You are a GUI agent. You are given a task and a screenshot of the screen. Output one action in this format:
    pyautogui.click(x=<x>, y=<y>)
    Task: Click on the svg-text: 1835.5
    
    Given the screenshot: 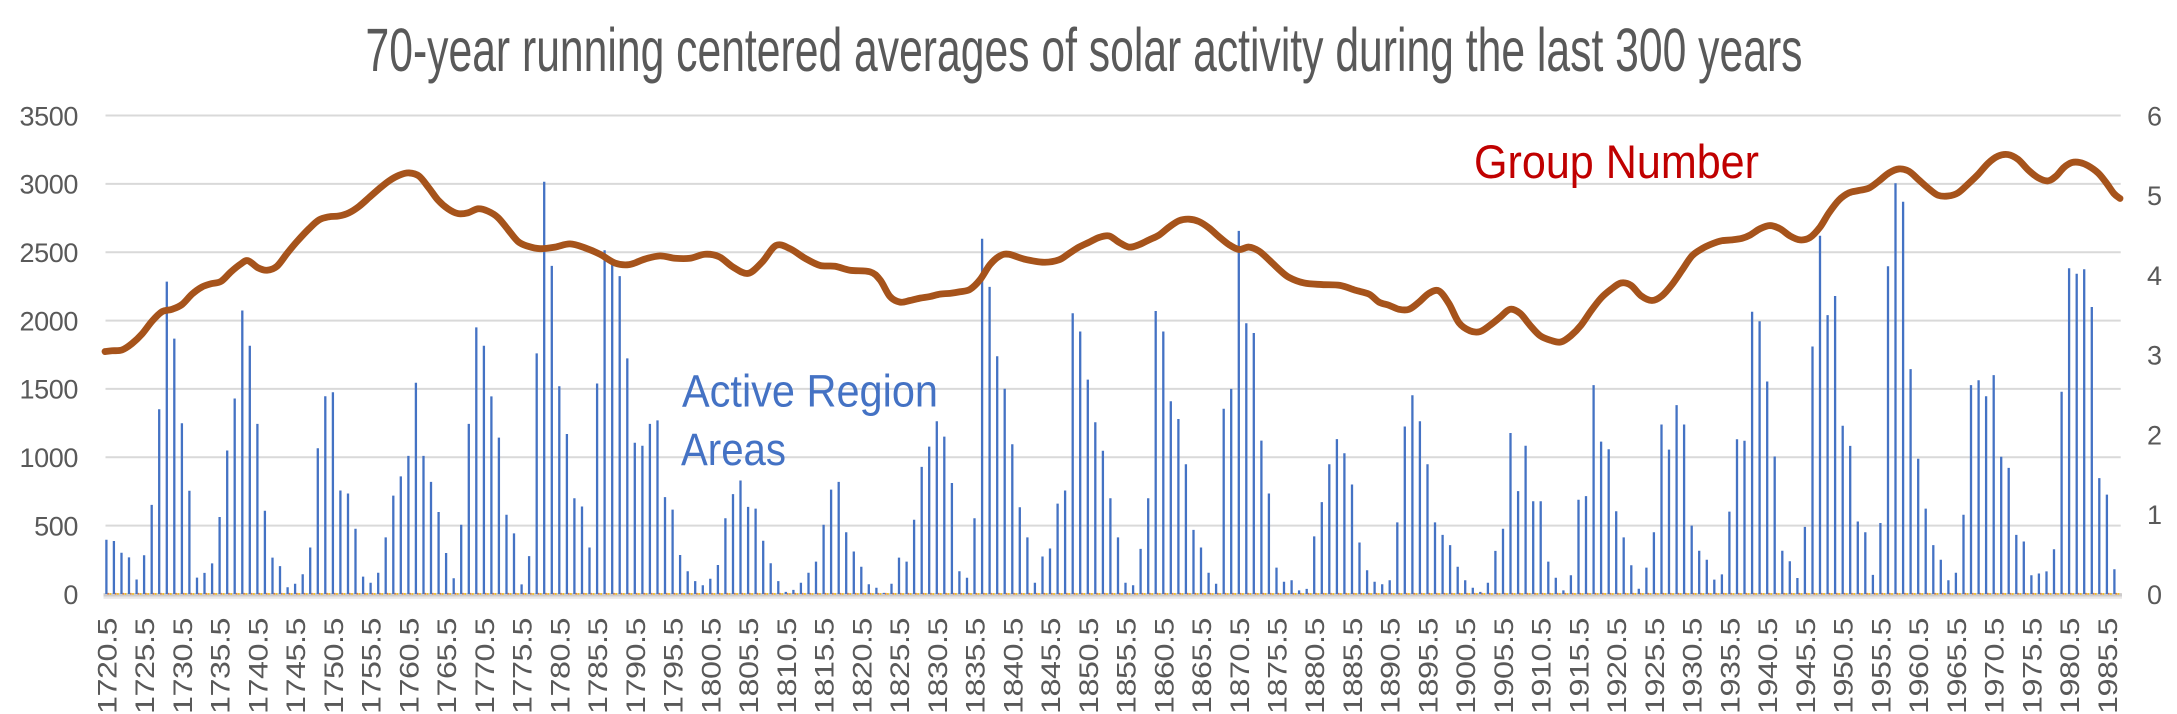 What is the action you would take?
    pyautogui.click(x=976, y=666)
    